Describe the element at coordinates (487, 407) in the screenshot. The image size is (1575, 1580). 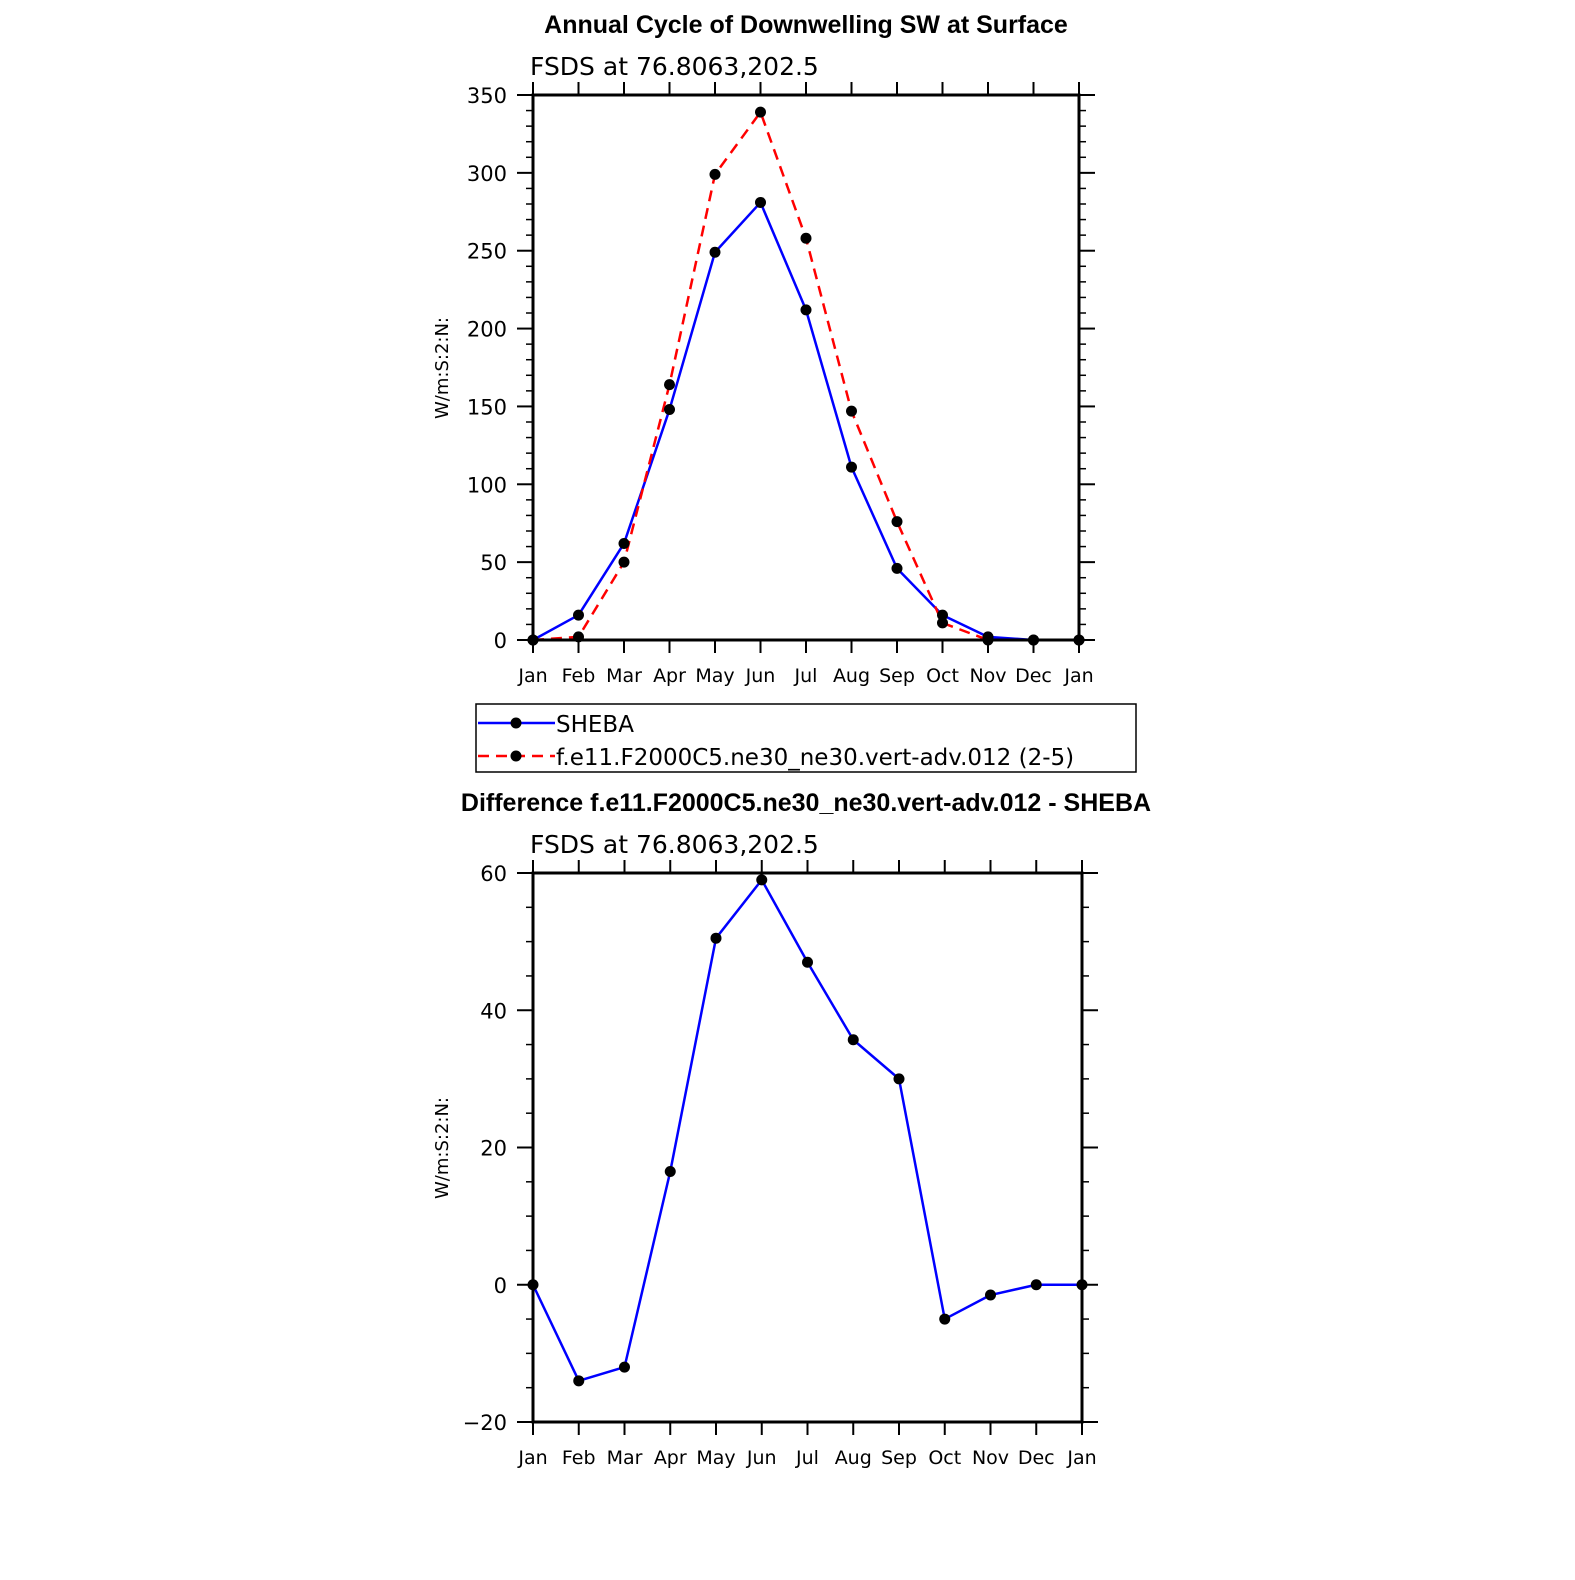
I see `y-tick-label: 150` at that location.